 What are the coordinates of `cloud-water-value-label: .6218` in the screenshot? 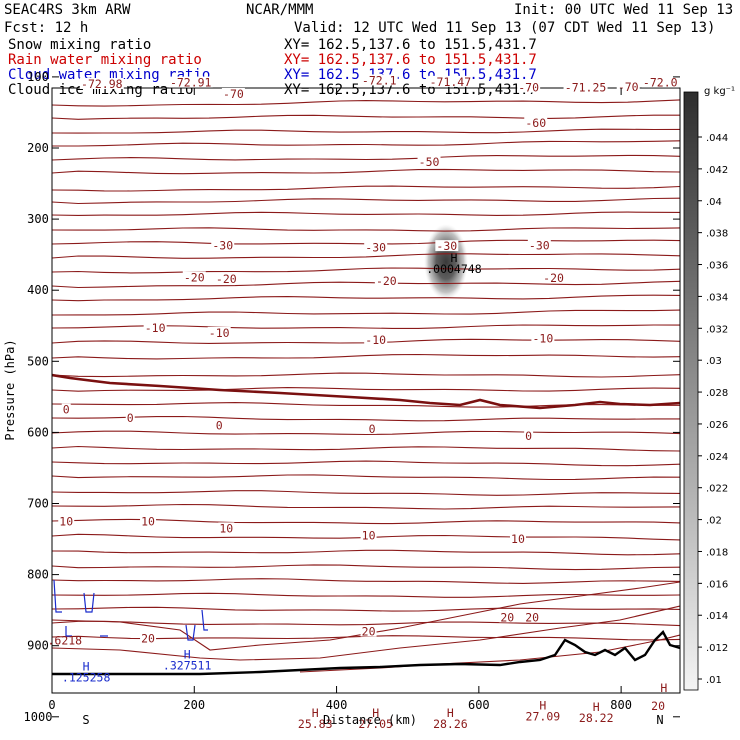 It's located at (64, 640).